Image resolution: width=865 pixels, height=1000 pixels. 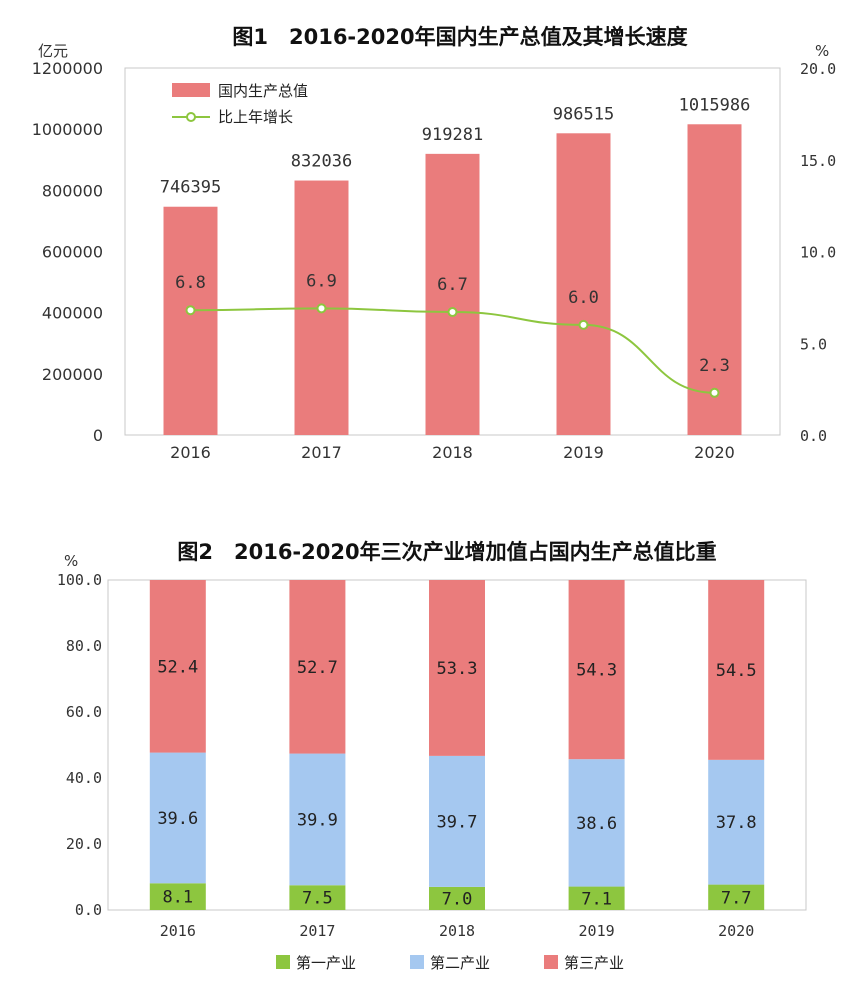 I want to click on chart1-left-axis: 0 200000 400000 600000 800000 1000000 1200000, so click(x=67, y=252).